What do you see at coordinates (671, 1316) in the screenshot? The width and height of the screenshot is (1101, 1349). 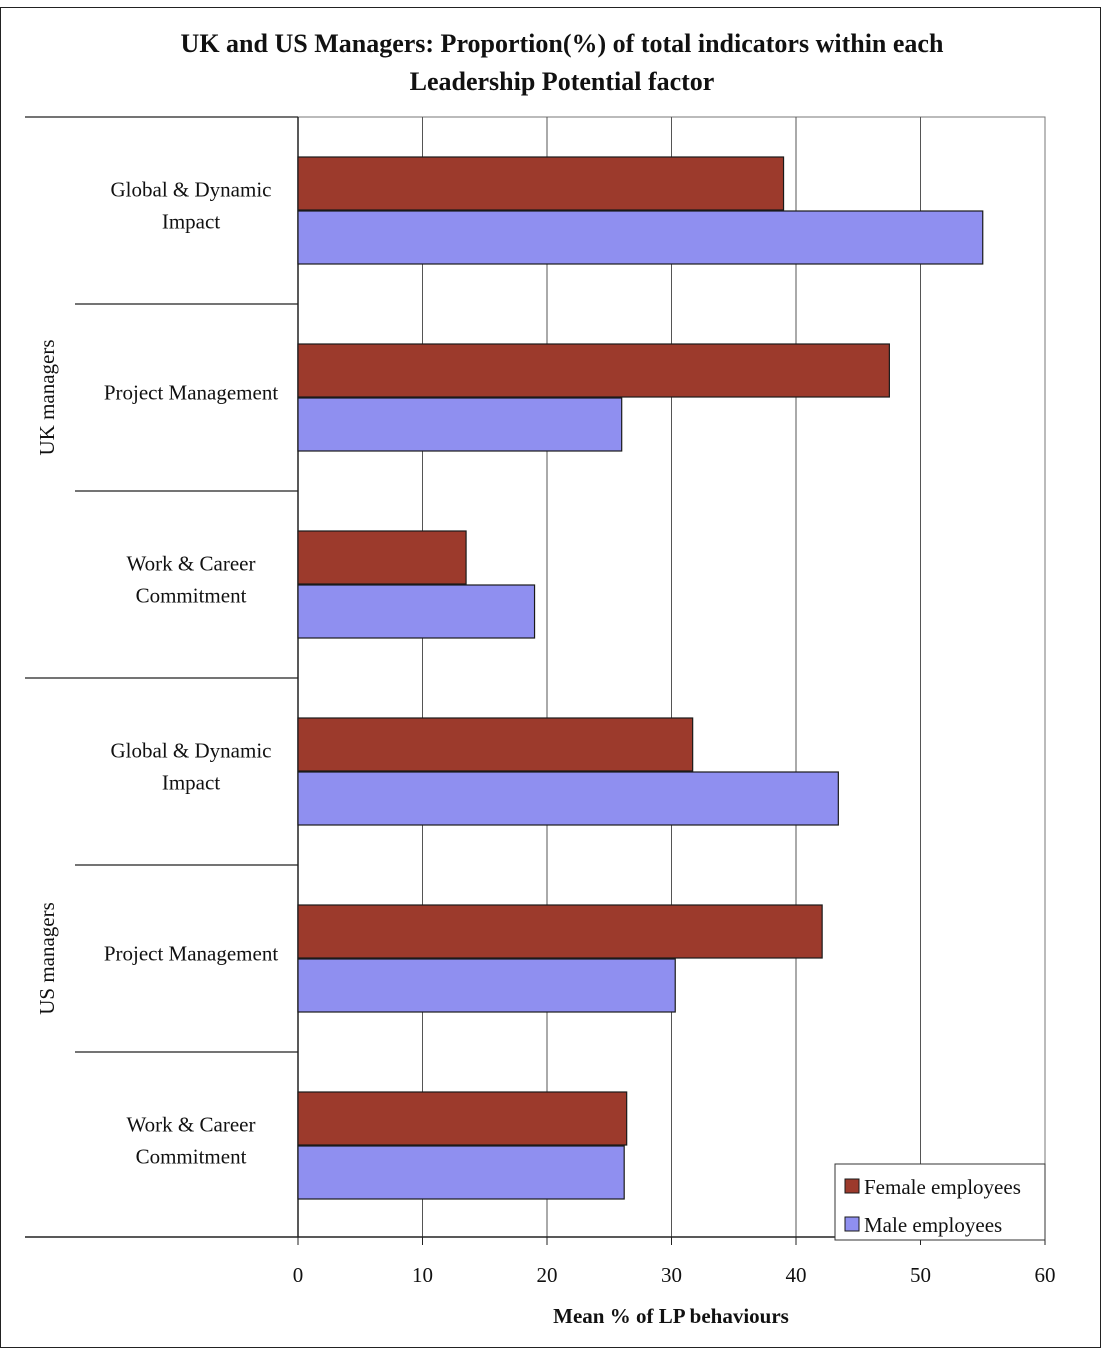 I see `x-axis-title: Mean % of LP behaviours` at bounding box center [671, 1316].